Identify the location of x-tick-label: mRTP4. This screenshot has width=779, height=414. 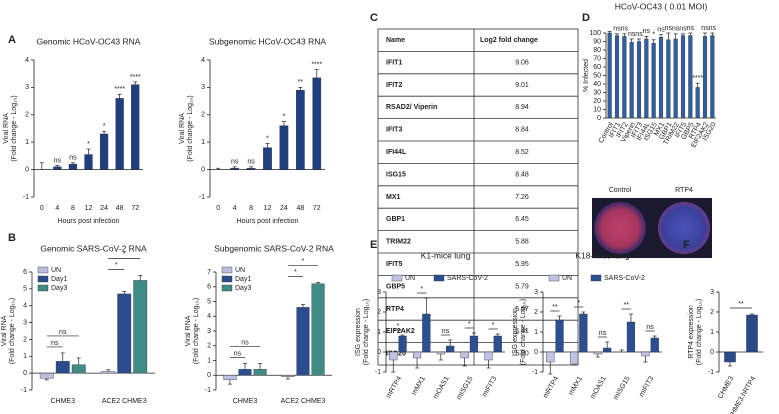
(394, 387).